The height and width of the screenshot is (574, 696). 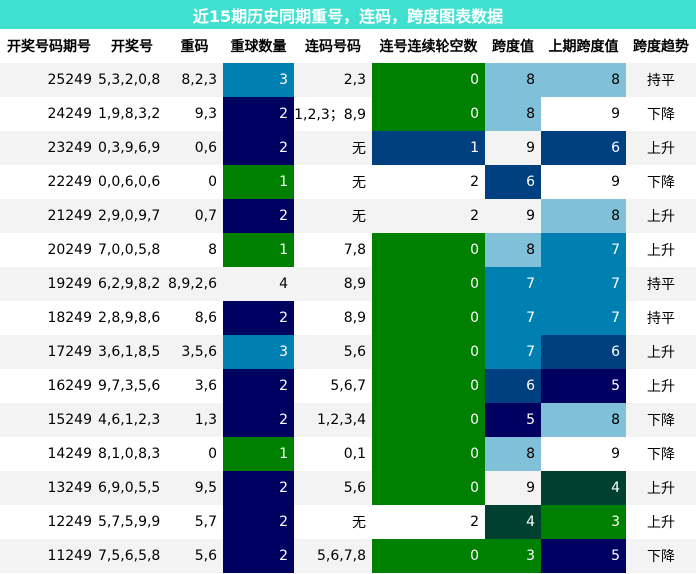 I want to click on span-cell: 8, so click(x=513, y=80).